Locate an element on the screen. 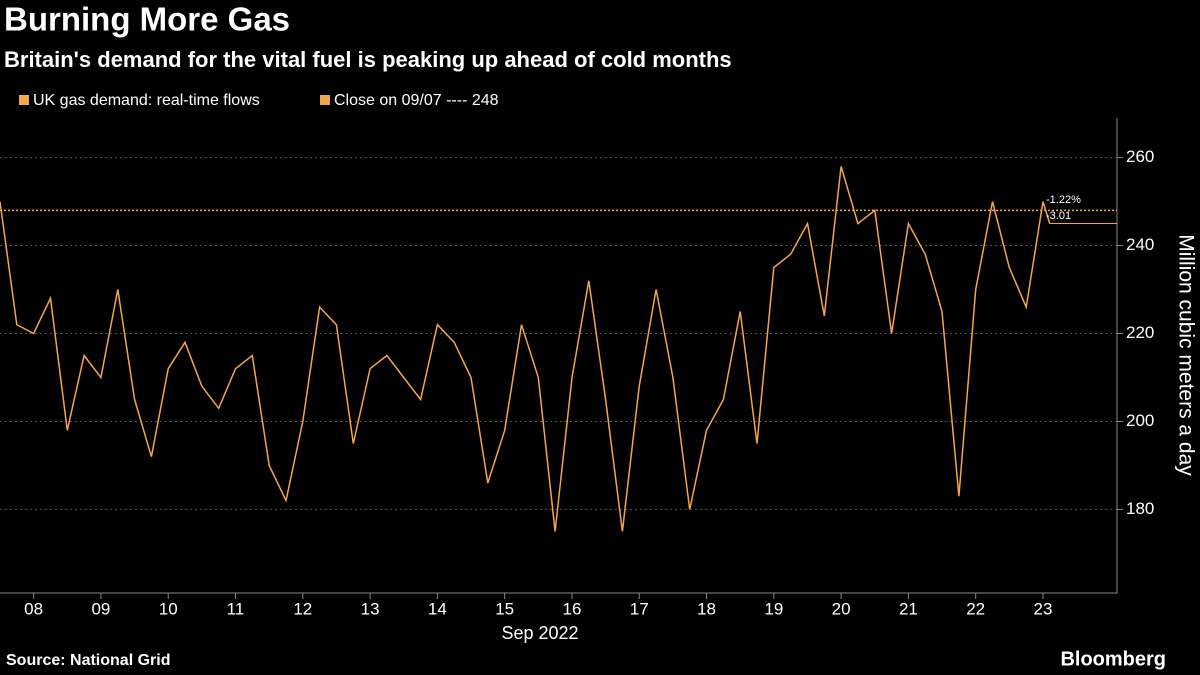 Image resolution: width=1200 pixels, height=675 pixels. x-tick-label: 13 is located at coordinates (370, 608).